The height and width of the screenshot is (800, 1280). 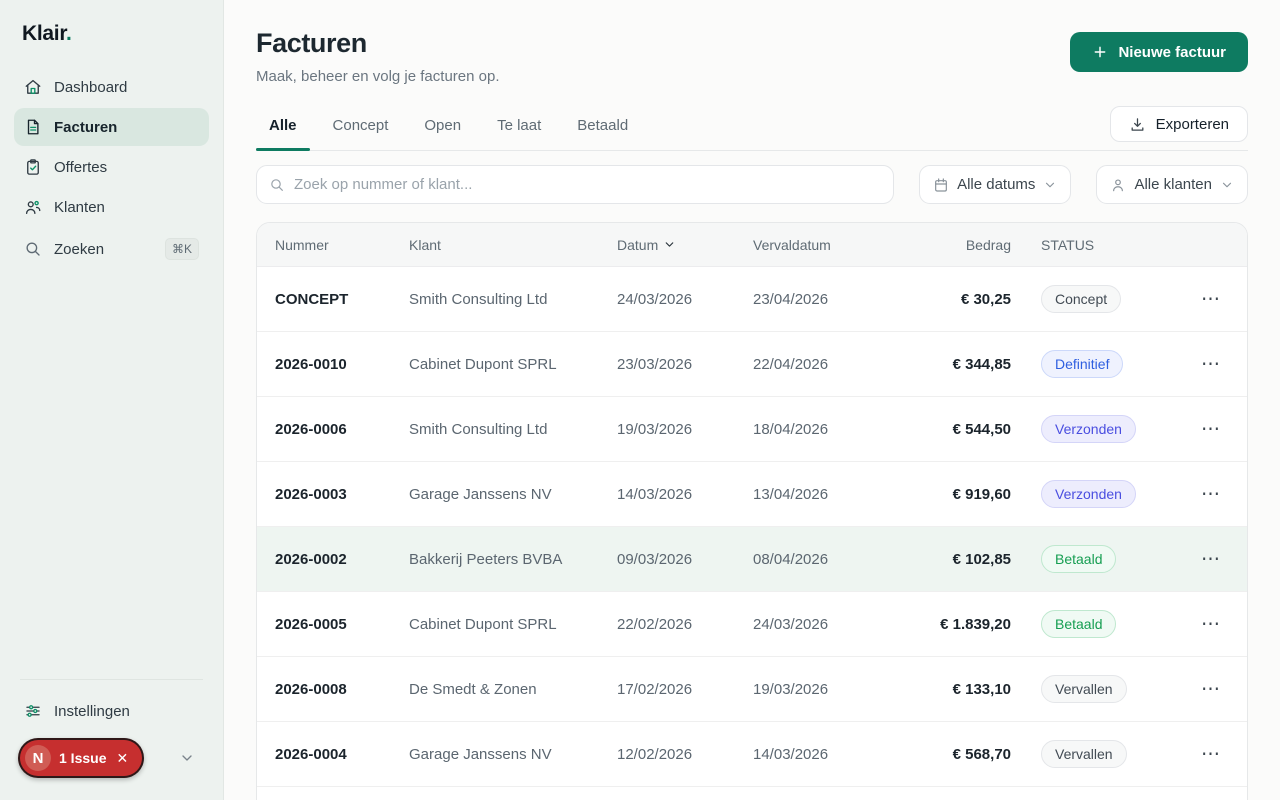 I want to click on invoice-number: CONCEPT, so click(x=312, y=299).